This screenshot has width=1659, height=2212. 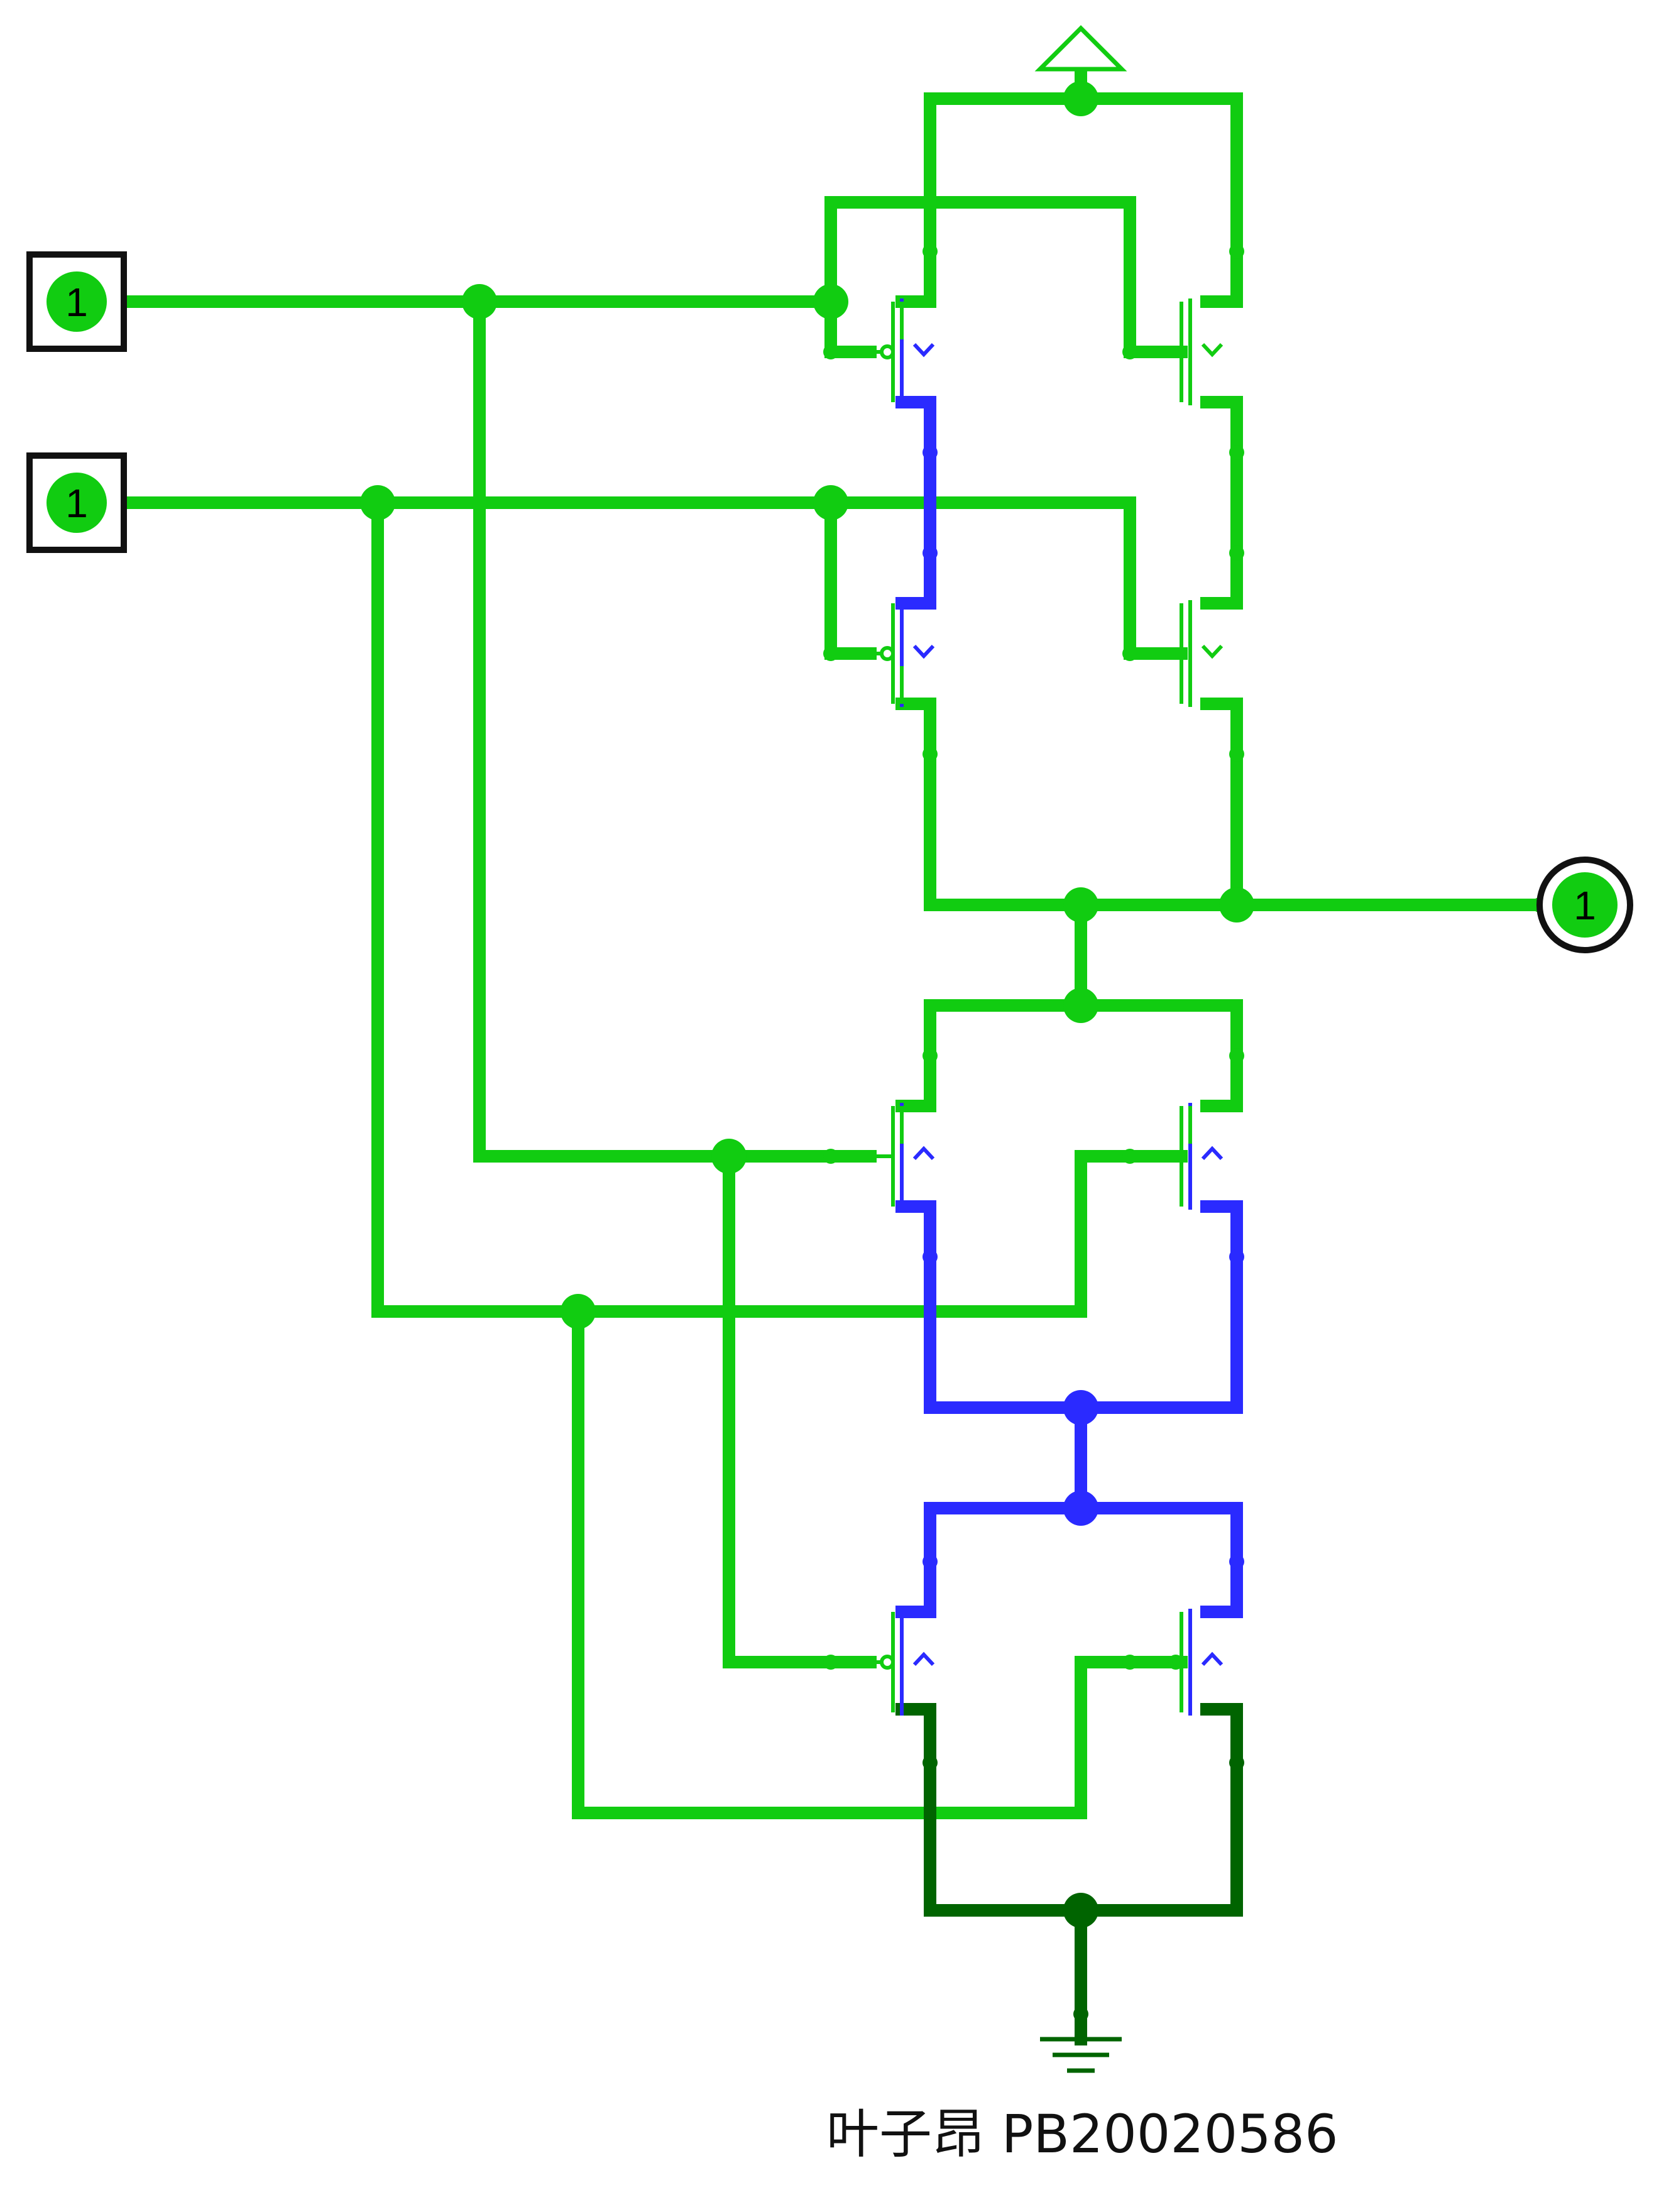 What do you see at coordinates (655, 729) in the screenshot?
I see `wire-a-down` at bounding box center [655, 729].